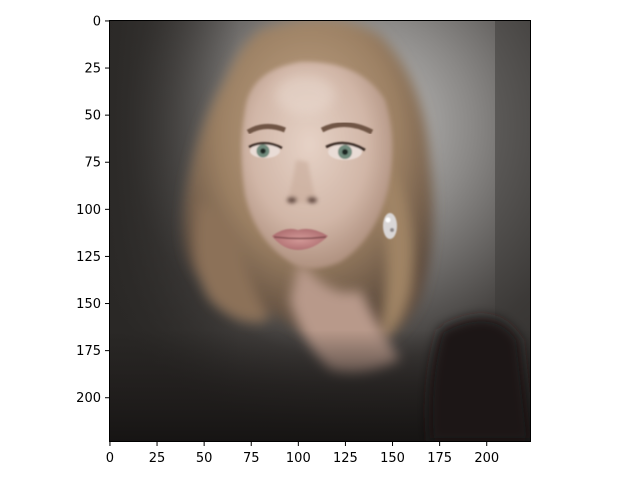 This screenshot has height=480, width=640. I want to click on x-tick-label: 200, so click(486, 458).